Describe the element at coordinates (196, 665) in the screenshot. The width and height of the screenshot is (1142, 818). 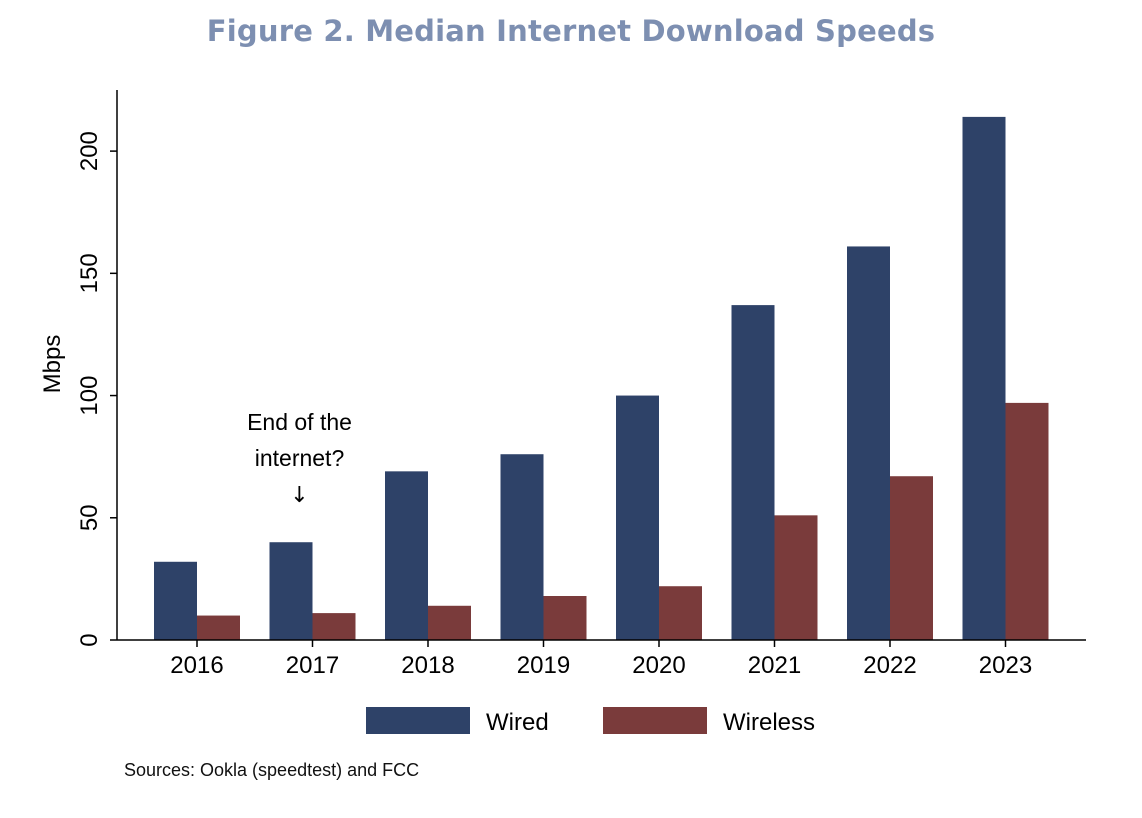
I see `x-tick-label: 2016` at that location.